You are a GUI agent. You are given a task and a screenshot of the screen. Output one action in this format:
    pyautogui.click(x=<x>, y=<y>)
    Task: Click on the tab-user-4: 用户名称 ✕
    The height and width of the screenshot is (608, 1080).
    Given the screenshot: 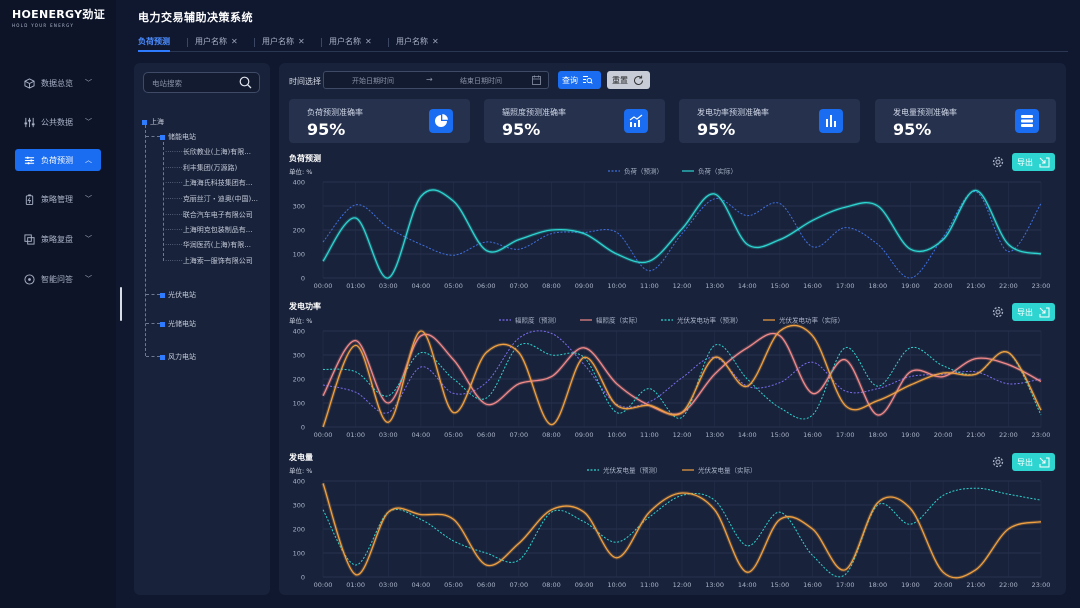 What is the action you would take?
    pyautogui.click(x=417, y=41)
    